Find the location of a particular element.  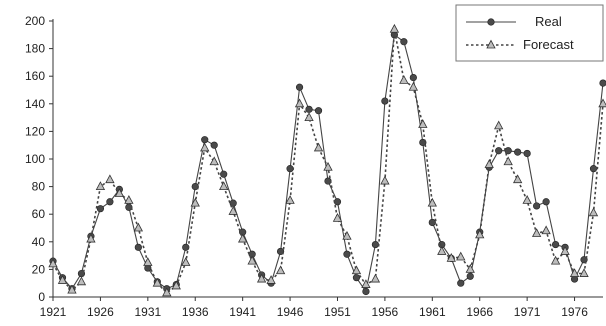

legend-real-marker is located at coordinates (491, 22).